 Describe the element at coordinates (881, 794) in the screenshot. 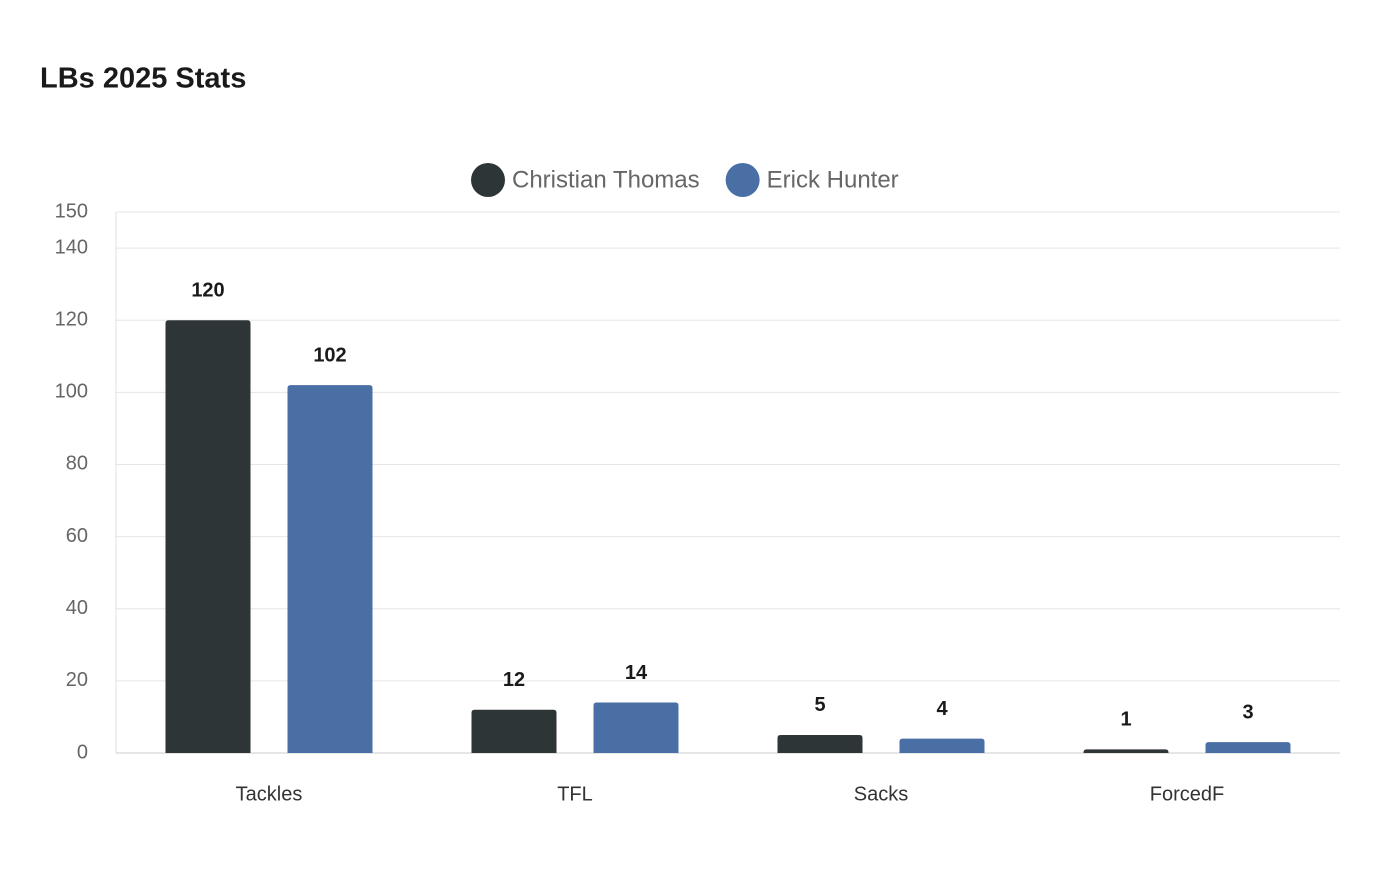

I see `x-tick-label: Sacks` at that location.